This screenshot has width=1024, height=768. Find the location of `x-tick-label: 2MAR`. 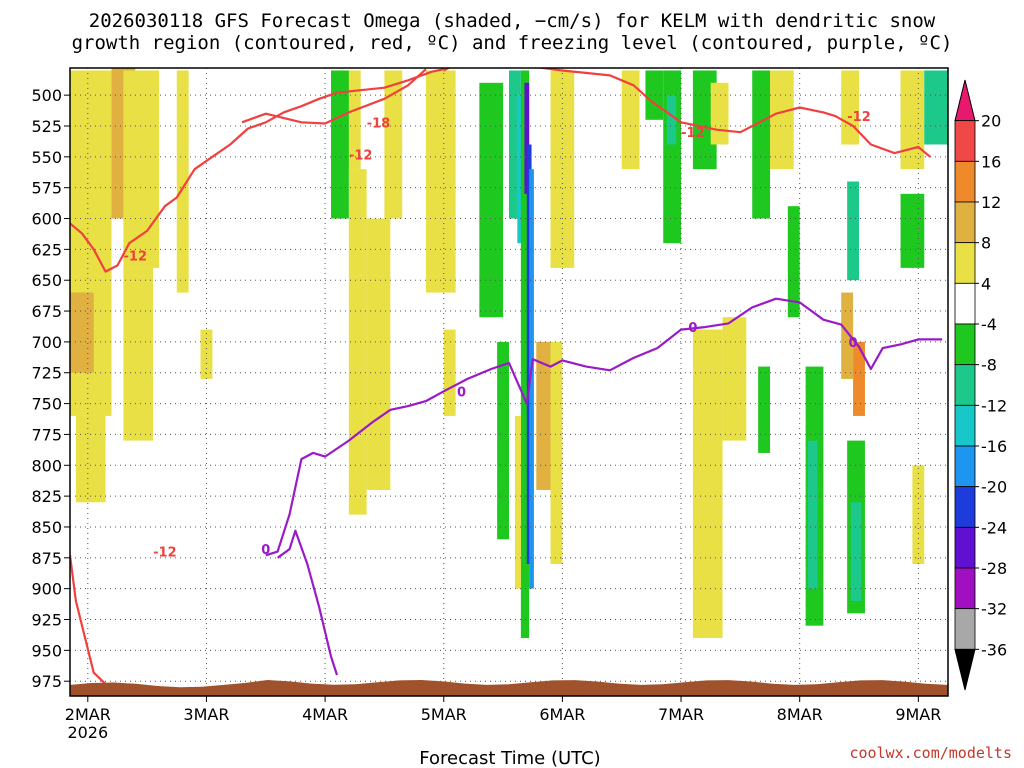

x-tick-label: 2MAR is located at coordinates (88, 714).